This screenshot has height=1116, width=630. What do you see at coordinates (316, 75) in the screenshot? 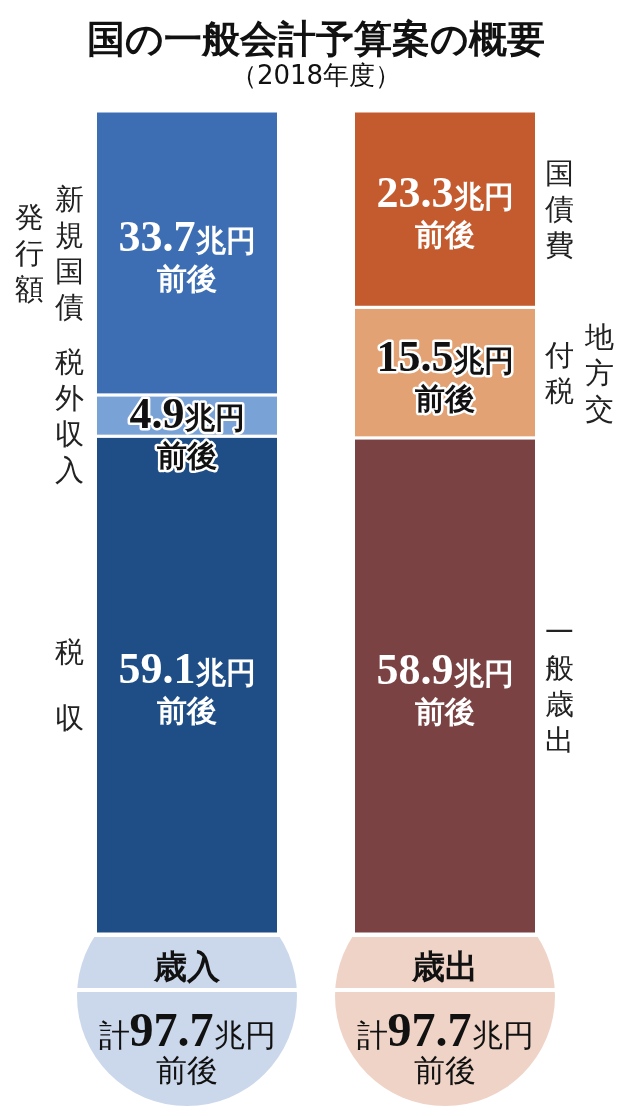
I see `chart-subtitle: （2018年度）` at bounding box center [316, 75].